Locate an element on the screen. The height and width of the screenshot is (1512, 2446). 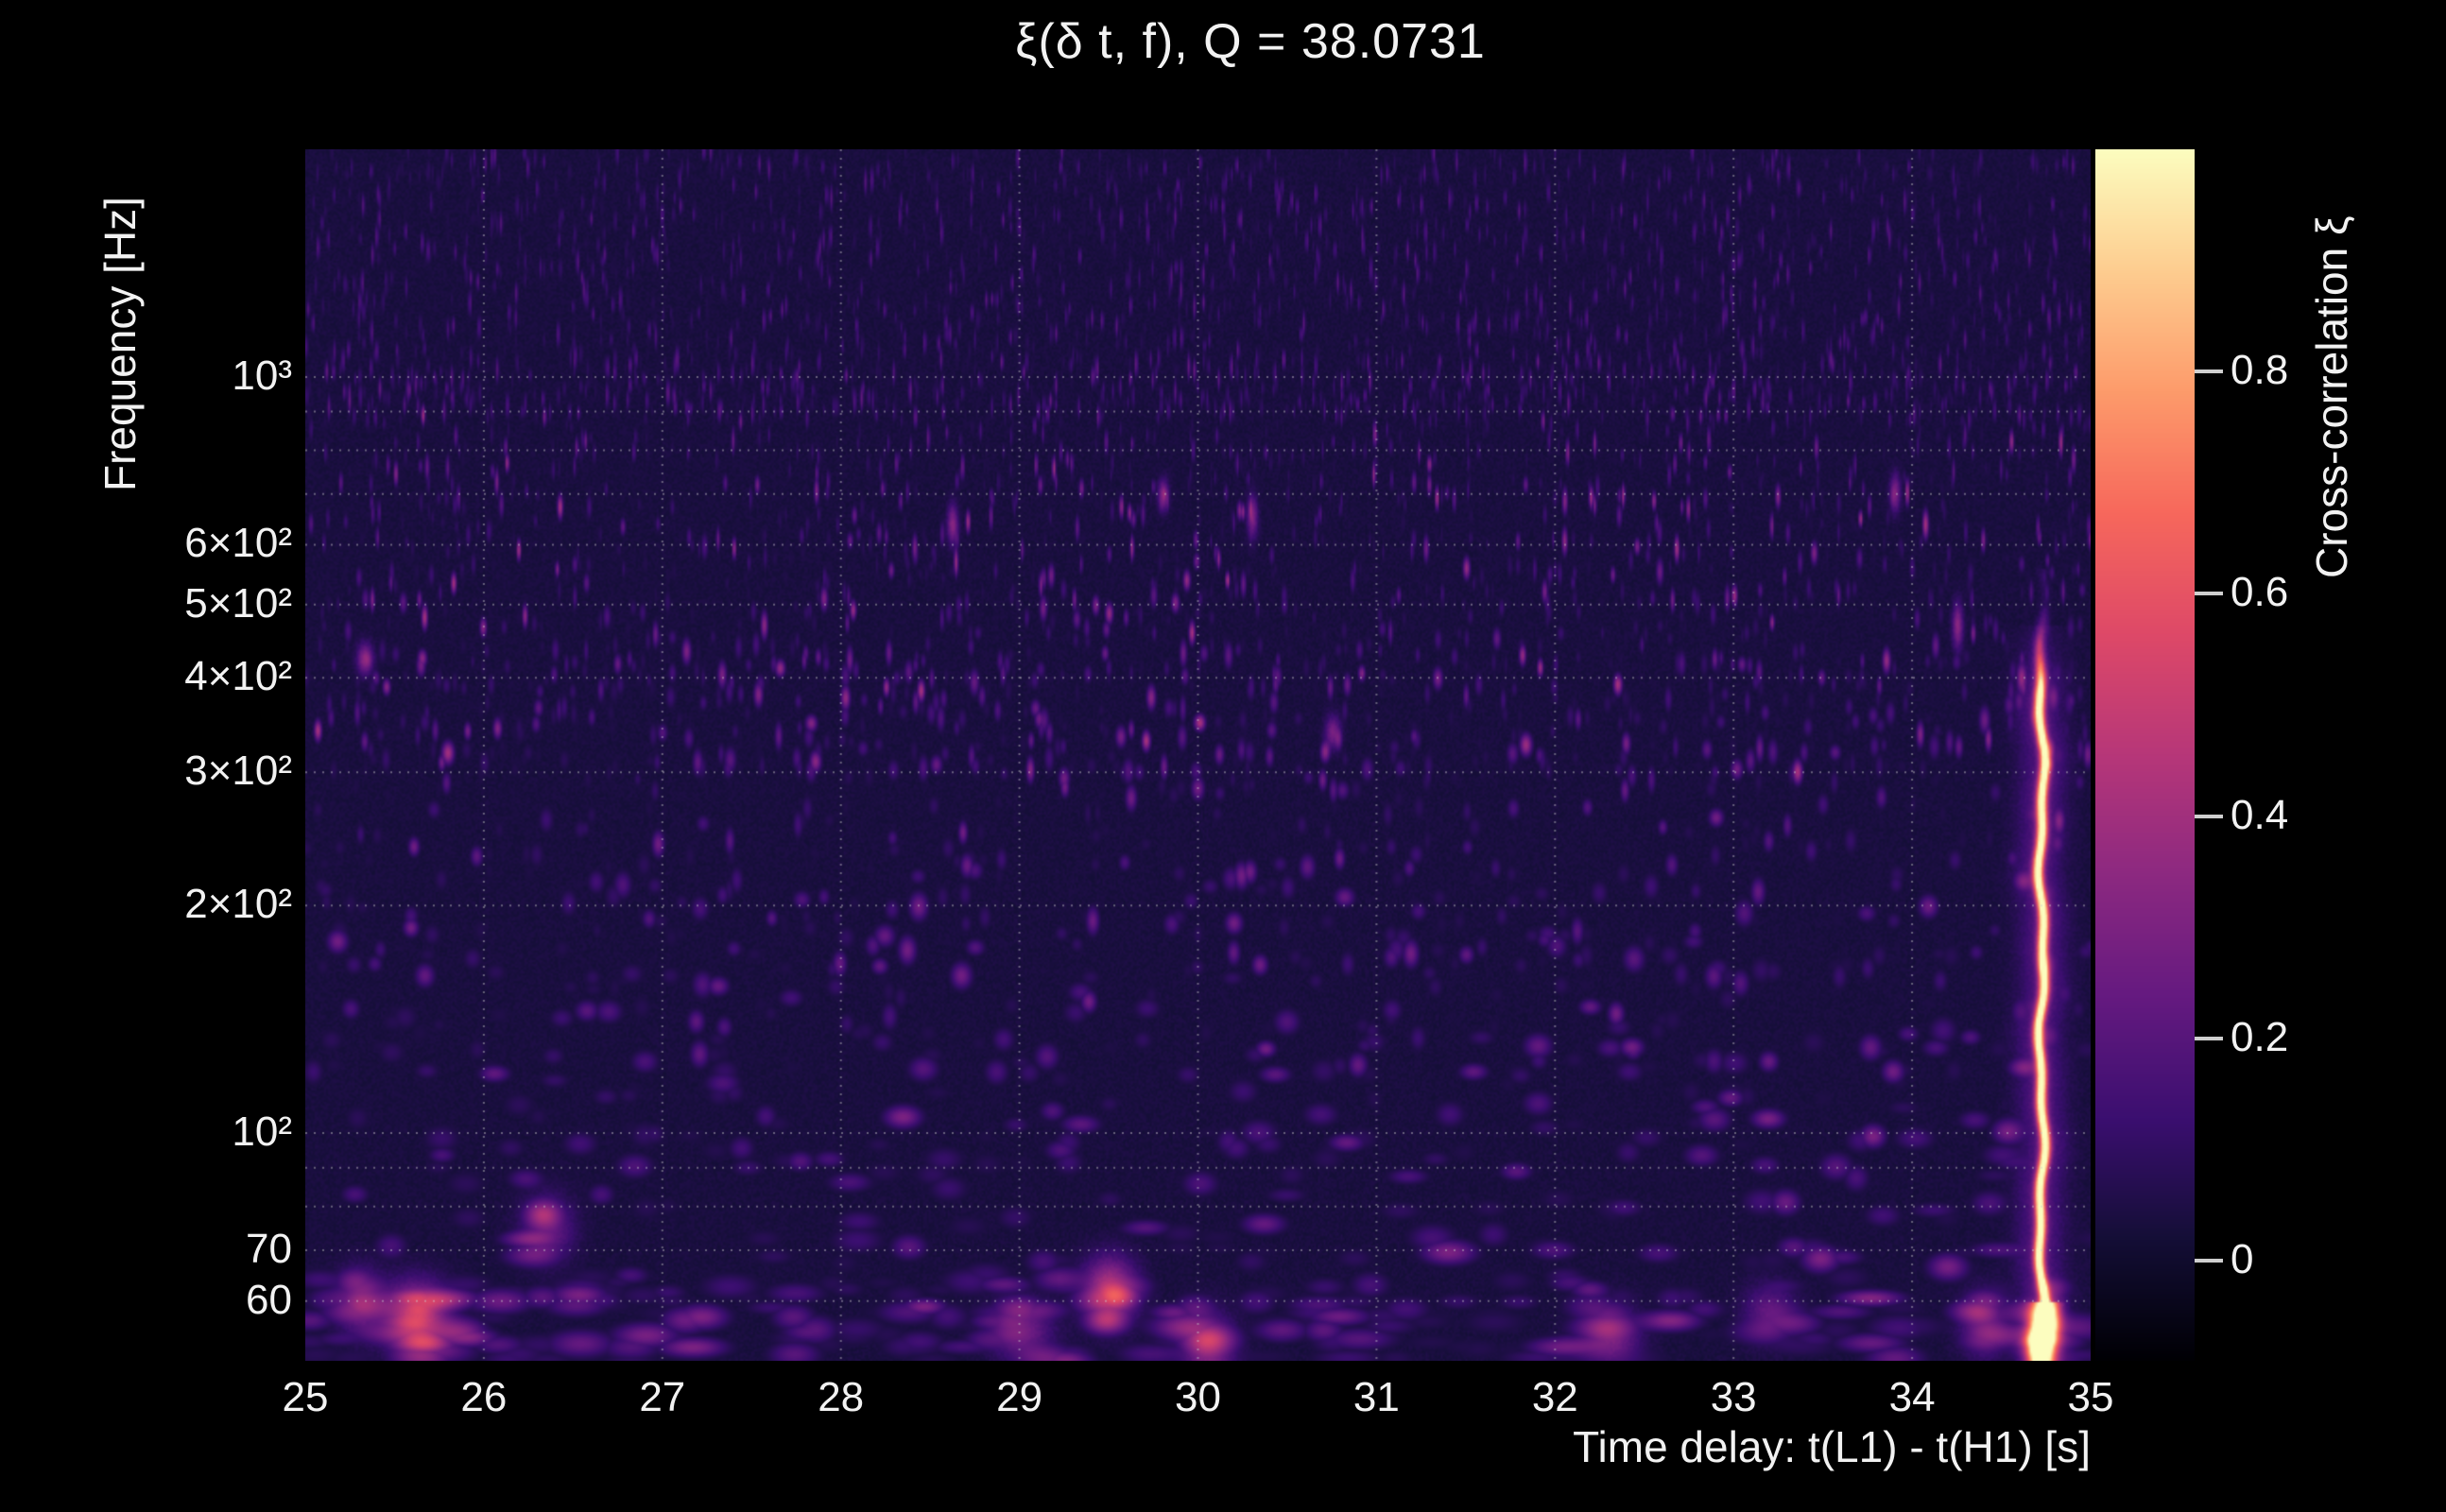
y-tick-label: 10³ is located at coordinates (262, 375).